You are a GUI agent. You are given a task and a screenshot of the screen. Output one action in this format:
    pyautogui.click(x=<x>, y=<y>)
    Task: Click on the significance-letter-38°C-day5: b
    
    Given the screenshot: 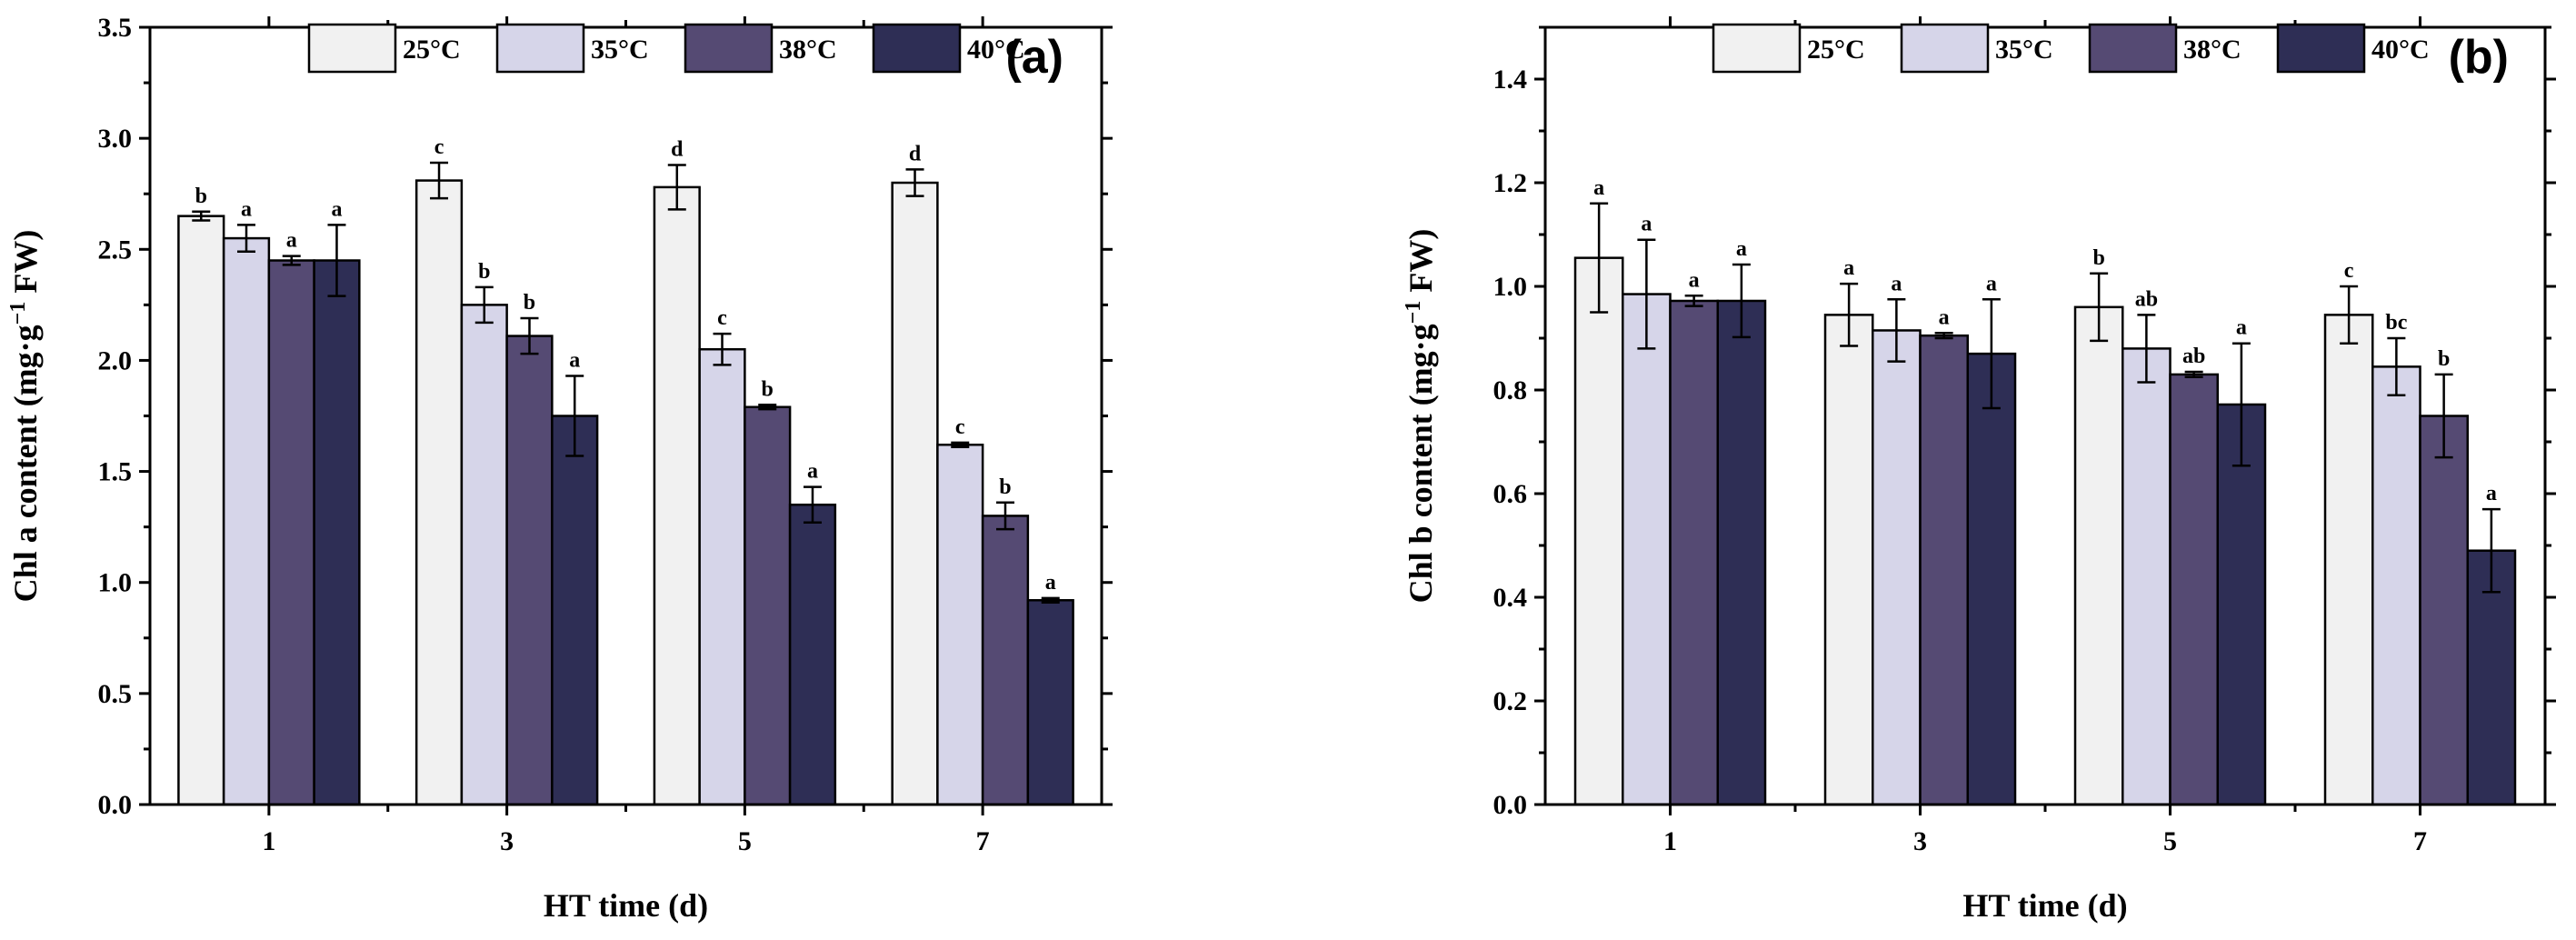 What is the action you would take?
    pyautogui.click(x=768, y=389)
    